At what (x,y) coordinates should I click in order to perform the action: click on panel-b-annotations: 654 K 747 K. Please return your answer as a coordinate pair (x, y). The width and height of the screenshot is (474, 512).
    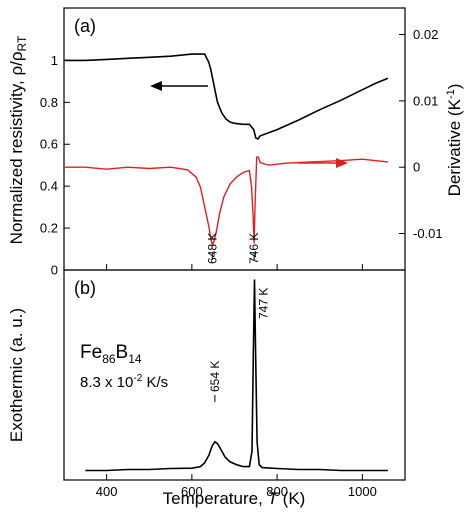
    Looking at the image, I should click on (239, 344).